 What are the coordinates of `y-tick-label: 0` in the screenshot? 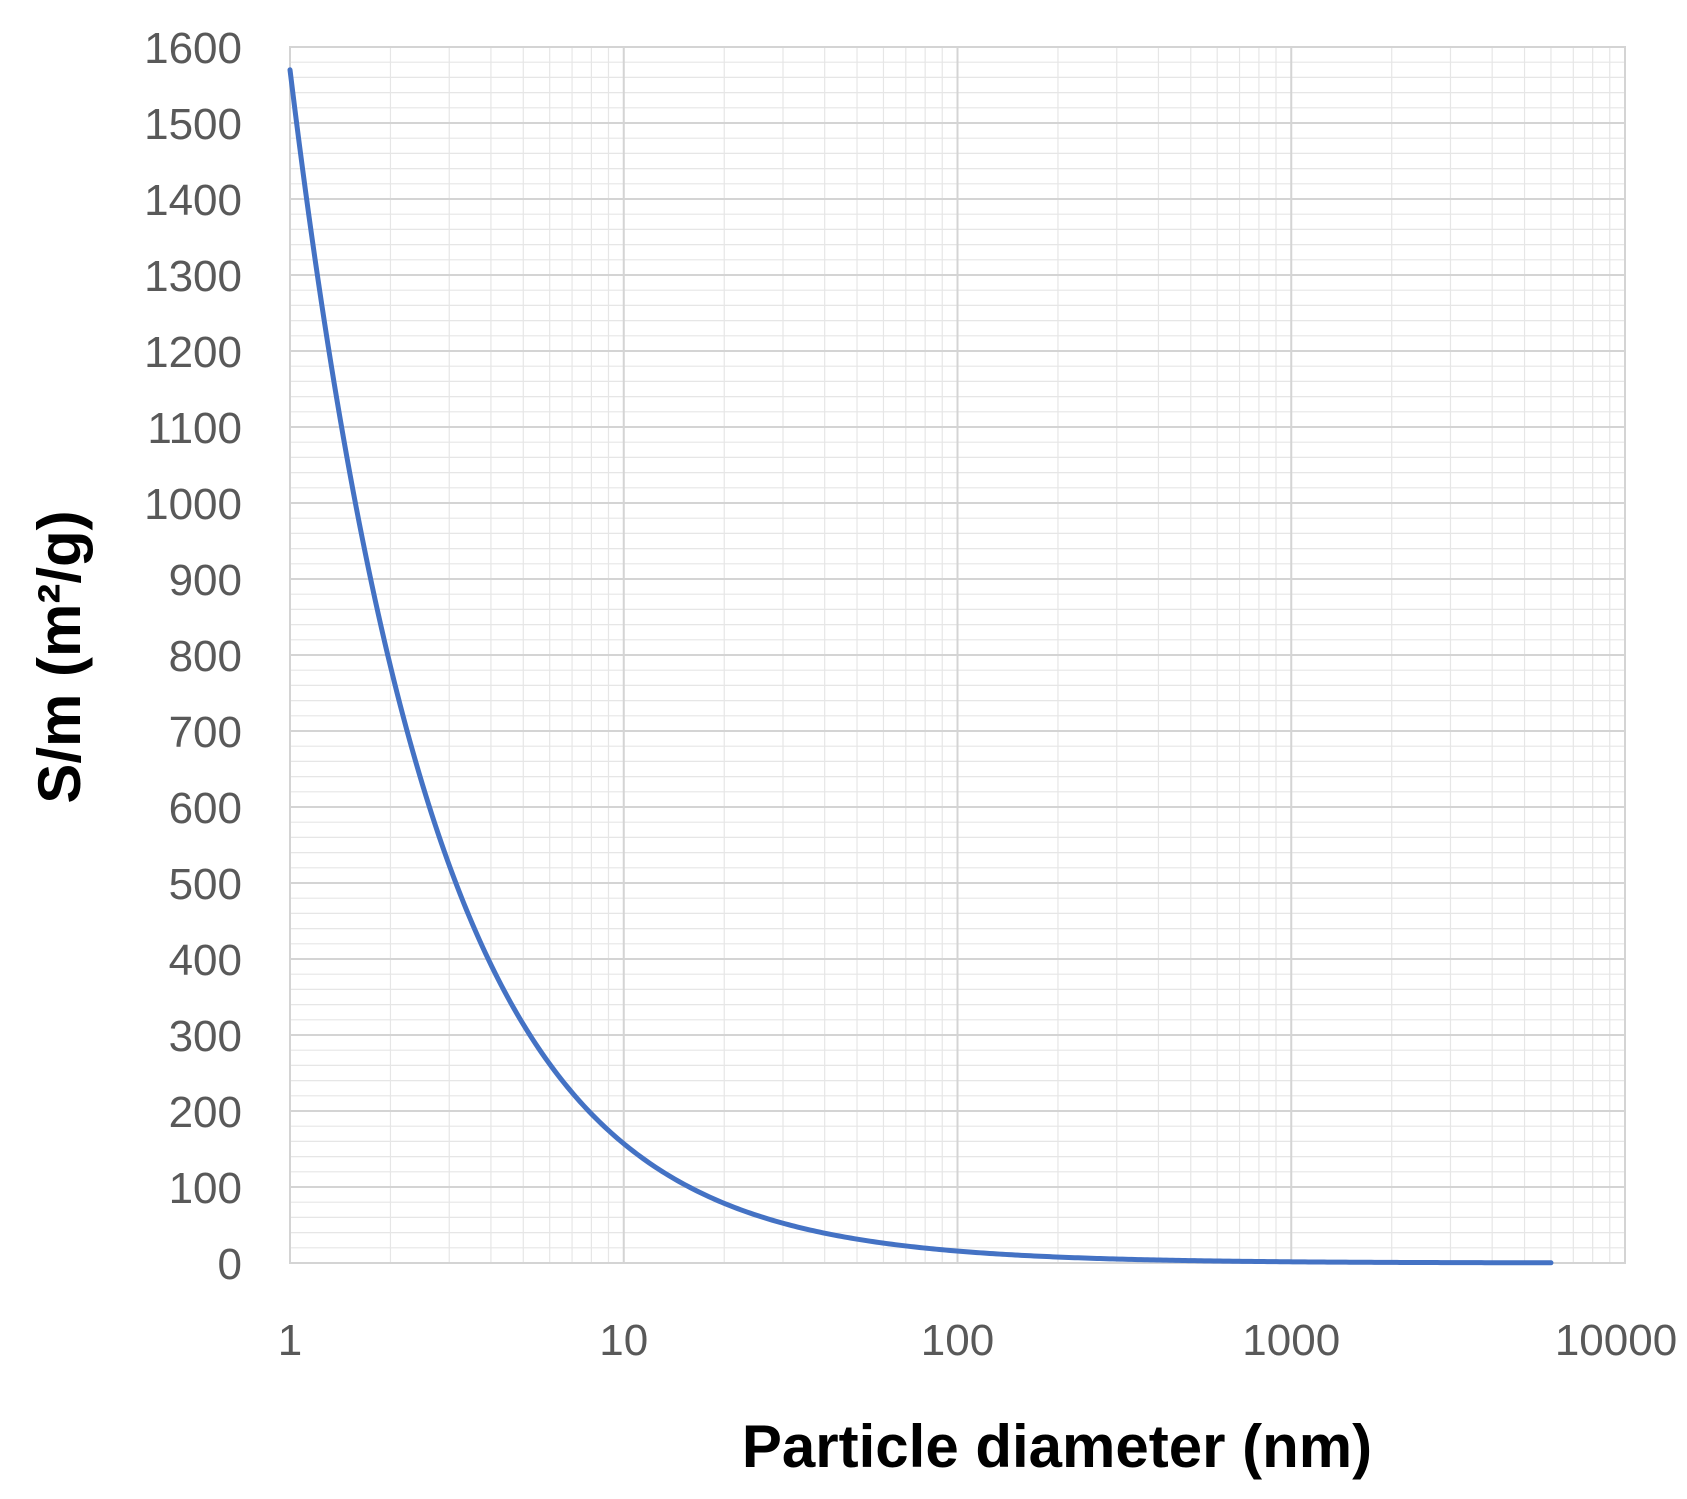 It's located at (230, 1264).